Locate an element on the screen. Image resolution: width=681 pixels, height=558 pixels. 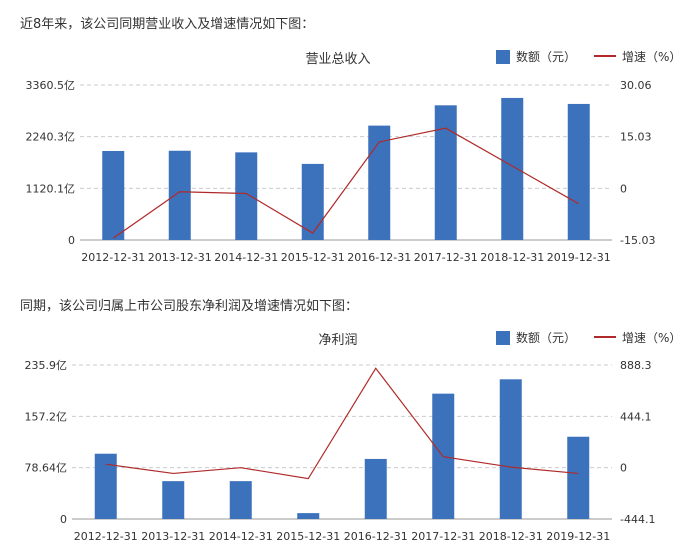
y-tick-label-right: 15.03 is located at coordinates (636, 137).